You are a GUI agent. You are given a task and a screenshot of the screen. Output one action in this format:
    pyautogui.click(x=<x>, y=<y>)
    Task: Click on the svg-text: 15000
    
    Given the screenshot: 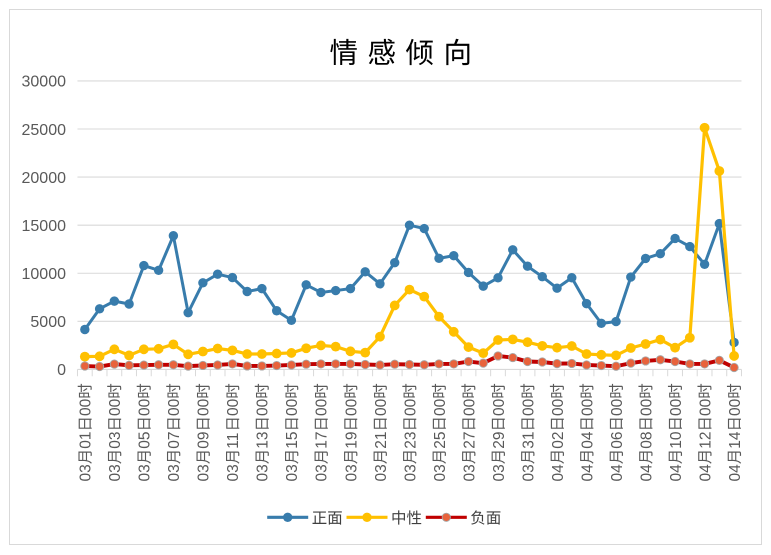 What is the action you would take?
    pyautogui.click(x=44, y=226)
    